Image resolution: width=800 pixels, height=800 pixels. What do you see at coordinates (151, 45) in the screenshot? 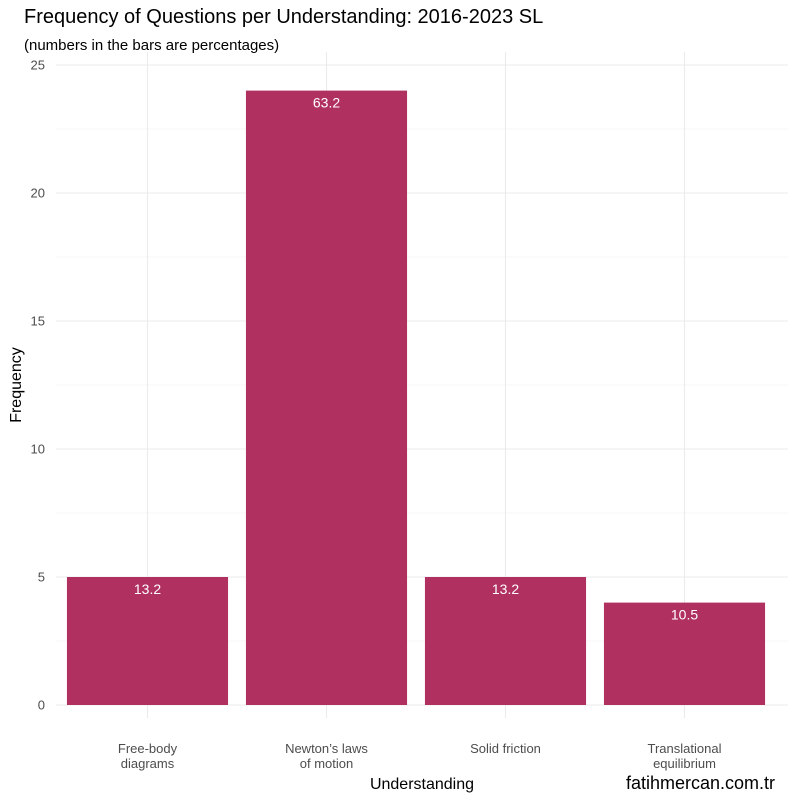
I see `chart-subtitle: (numbers in the bars are percentages)` at bounding box center [151, 45].